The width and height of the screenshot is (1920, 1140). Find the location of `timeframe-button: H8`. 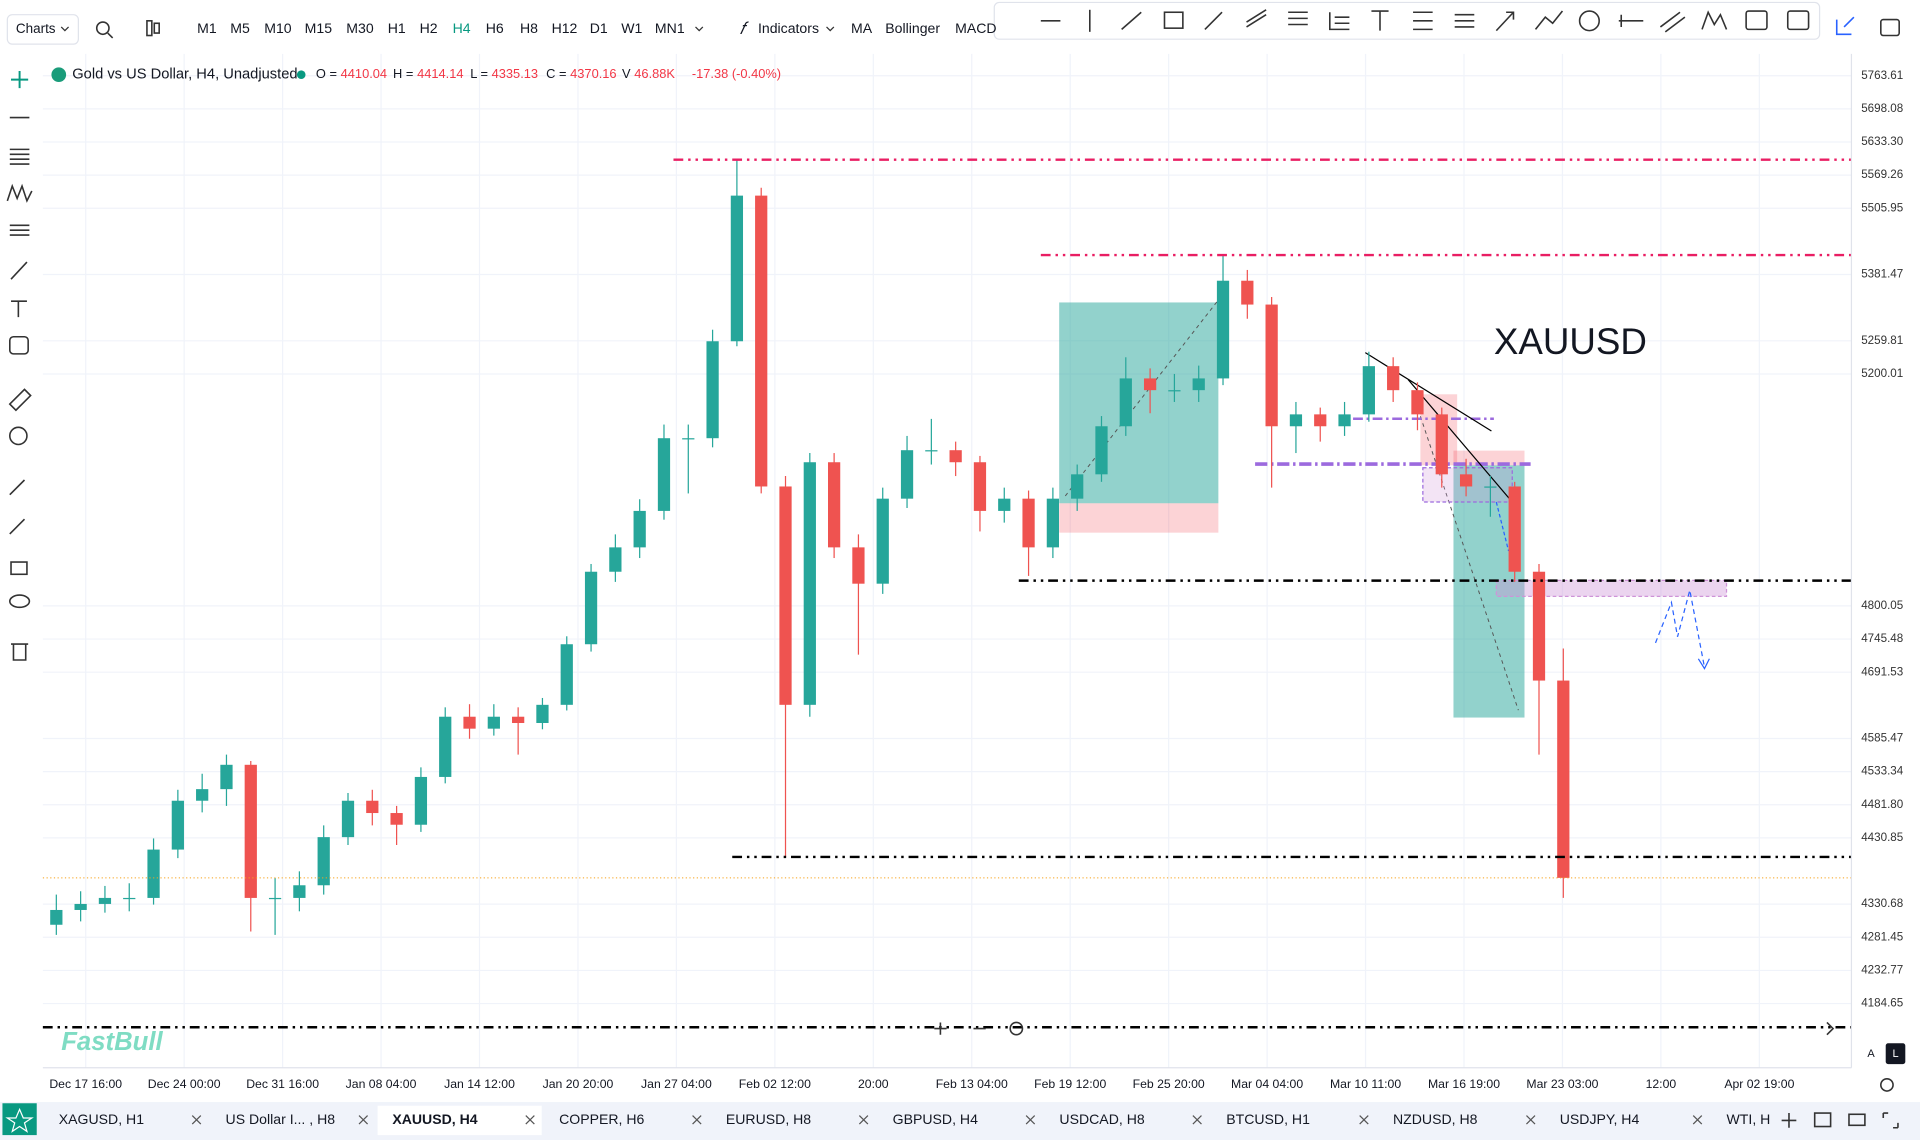

timeframe-button: H8 is located at coordinates (529, 28).